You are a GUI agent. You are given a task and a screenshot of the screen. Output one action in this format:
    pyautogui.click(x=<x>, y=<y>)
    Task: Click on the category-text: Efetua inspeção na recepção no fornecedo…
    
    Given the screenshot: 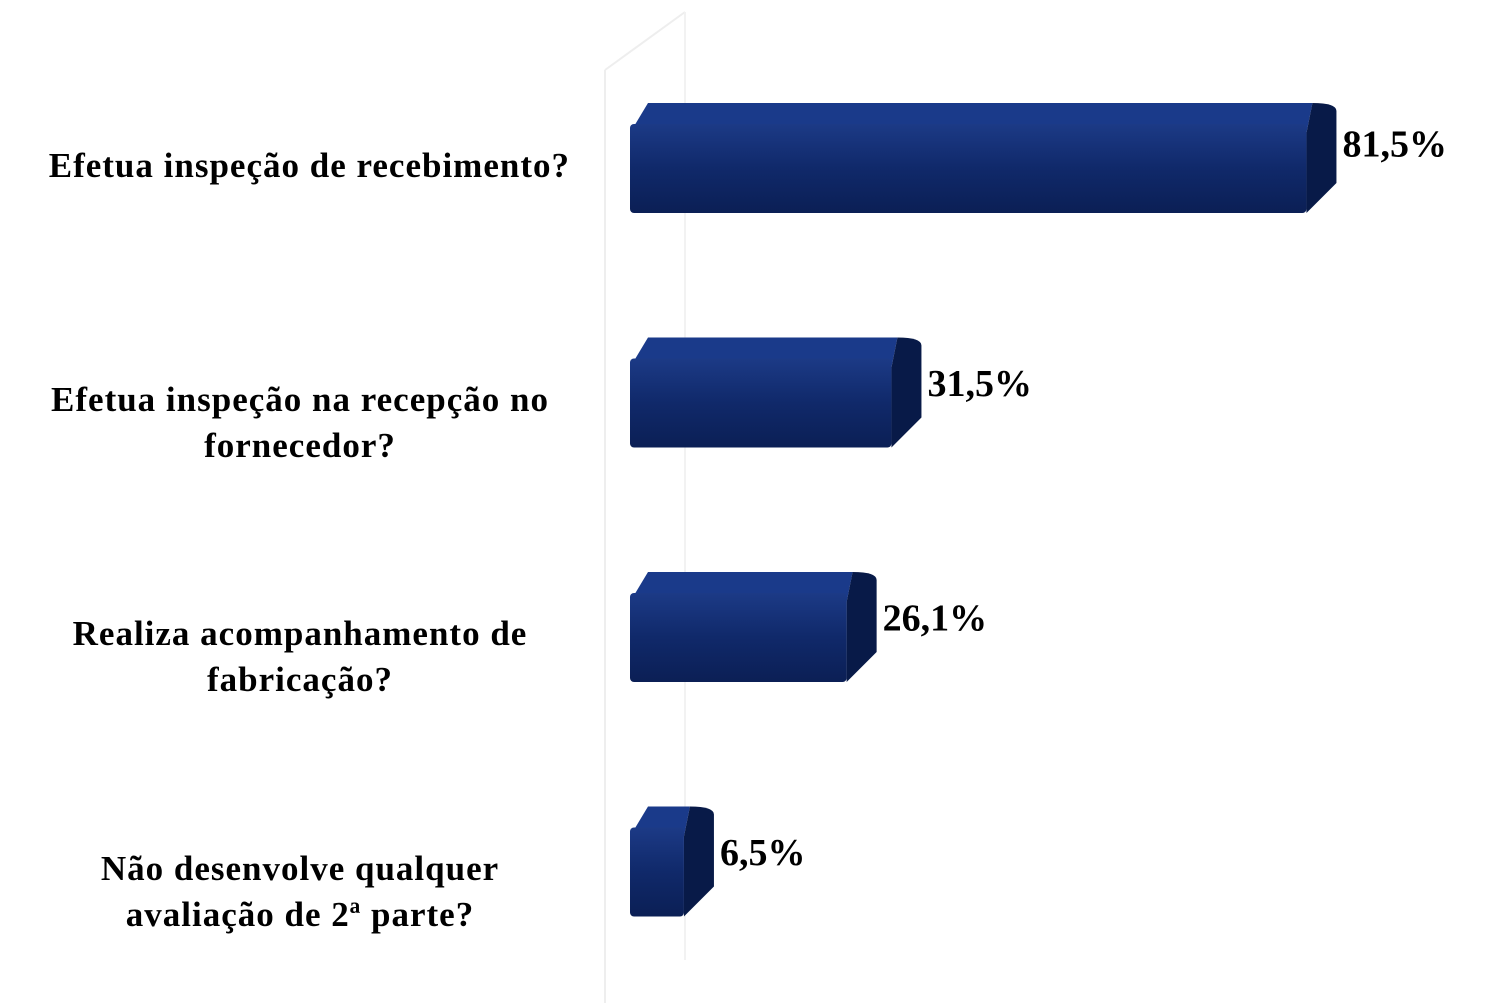 What is the action you would take?
    pyautogui.click(x=300, y=422)
    